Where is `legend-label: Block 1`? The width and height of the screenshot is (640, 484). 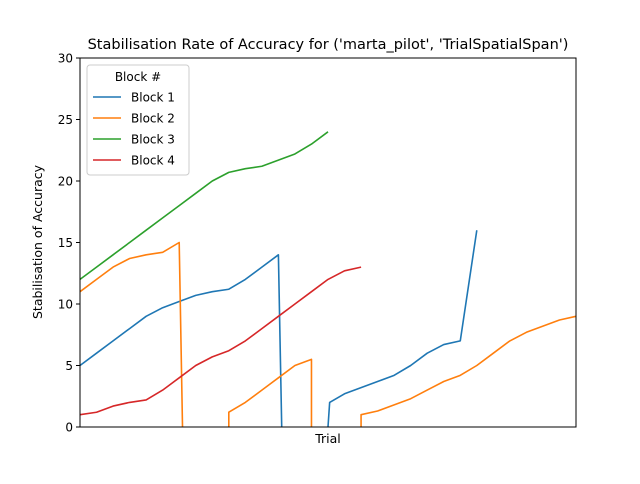
legend-label: Block 1 is located at coordinates (153, 98).